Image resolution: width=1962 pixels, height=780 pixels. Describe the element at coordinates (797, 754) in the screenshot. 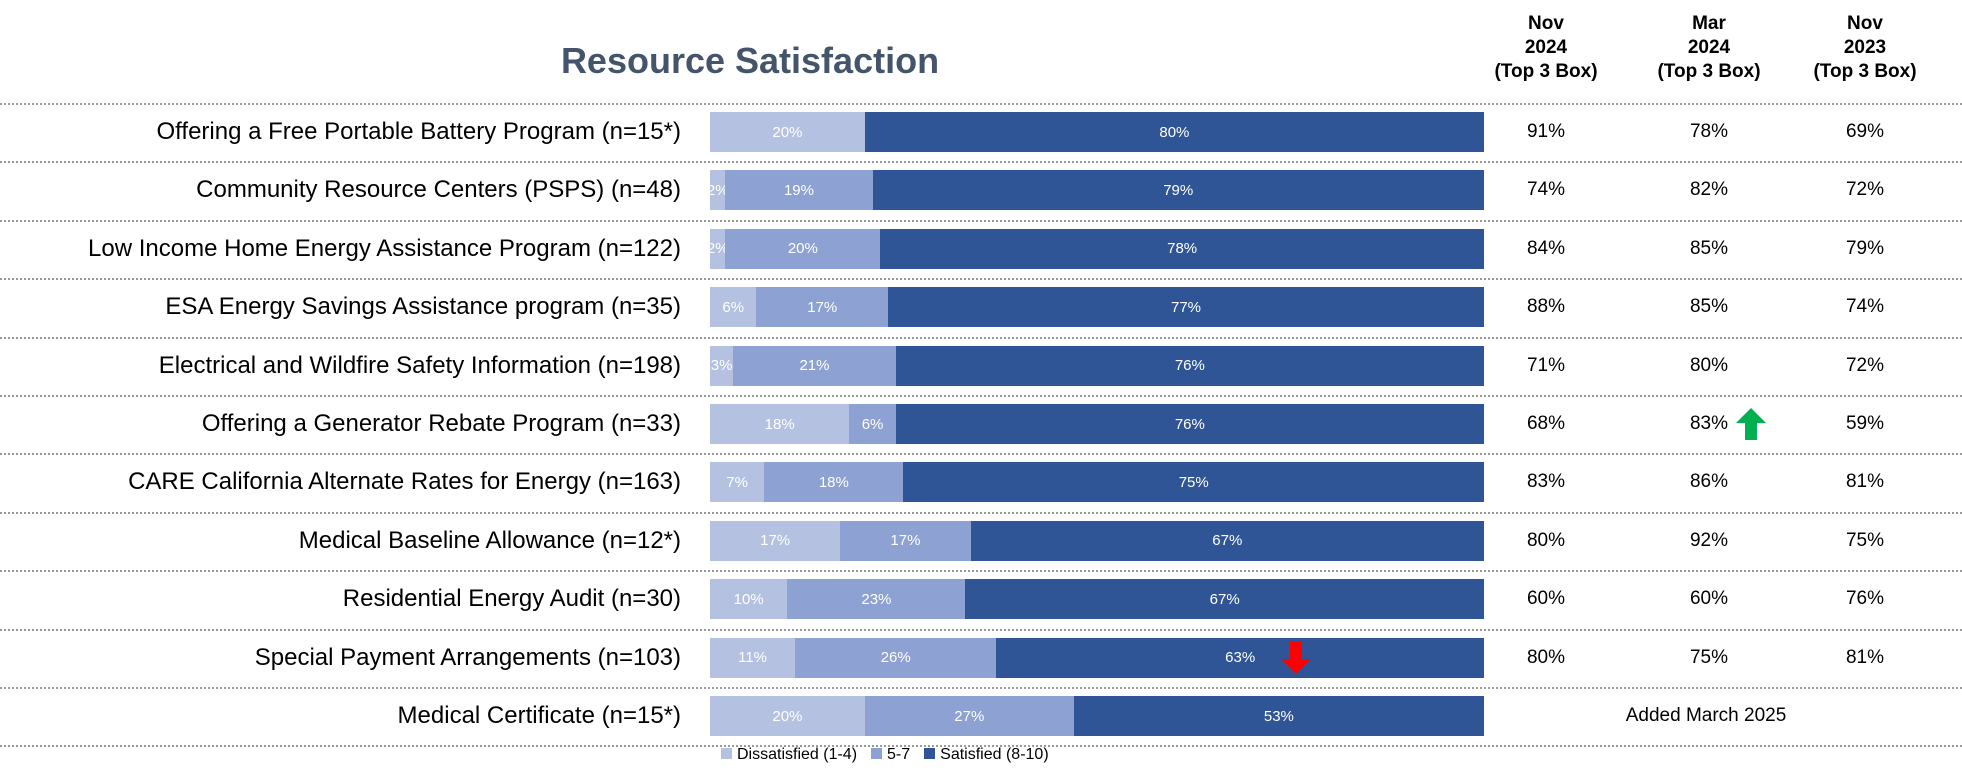

I see `legend-label: Dissatisfied (1-4)` at that location.